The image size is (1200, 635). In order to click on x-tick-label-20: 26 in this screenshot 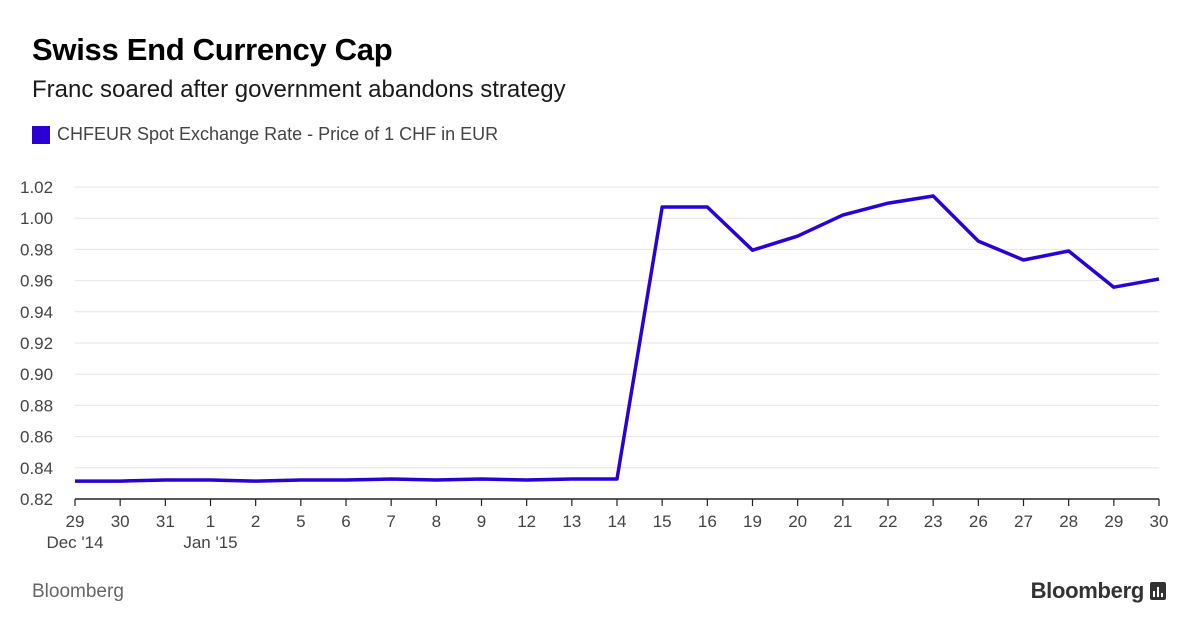, I will do `click(978, 521)`.